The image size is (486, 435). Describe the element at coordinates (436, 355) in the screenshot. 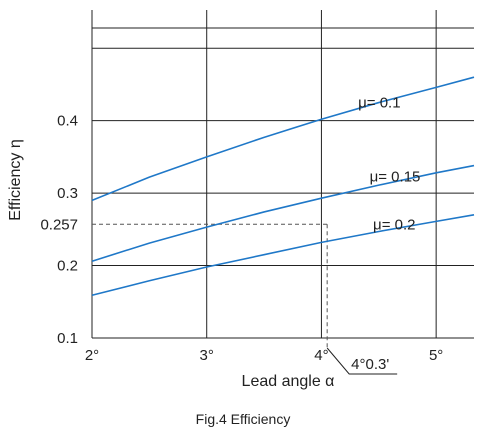

I see `x-tick-label: 5°` at that location.